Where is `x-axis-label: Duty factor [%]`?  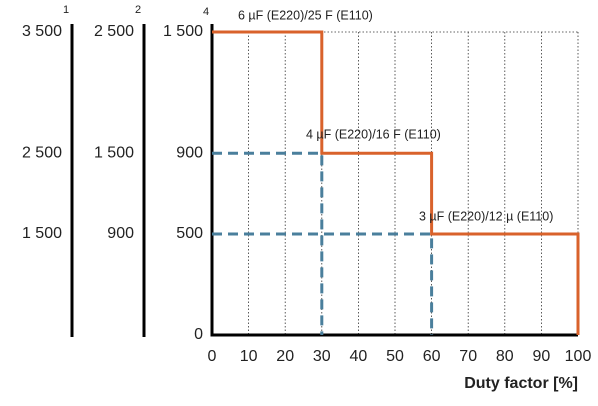
x-axis-label: Duty factor [%] is located at coordinates (521, 383).